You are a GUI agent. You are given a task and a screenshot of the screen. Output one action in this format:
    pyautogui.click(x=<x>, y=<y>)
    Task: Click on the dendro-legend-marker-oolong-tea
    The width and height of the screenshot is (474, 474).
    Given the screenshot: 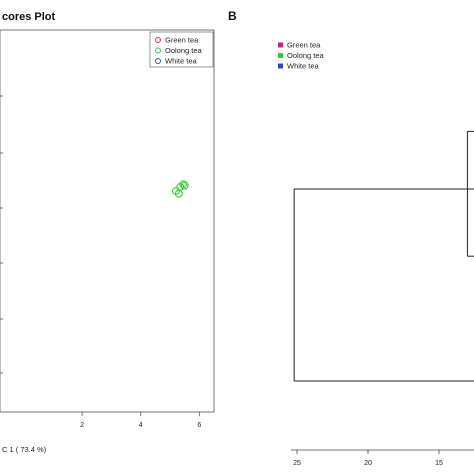 What is the action you would take?
    pyautogui.click(x=280, y=55)
    